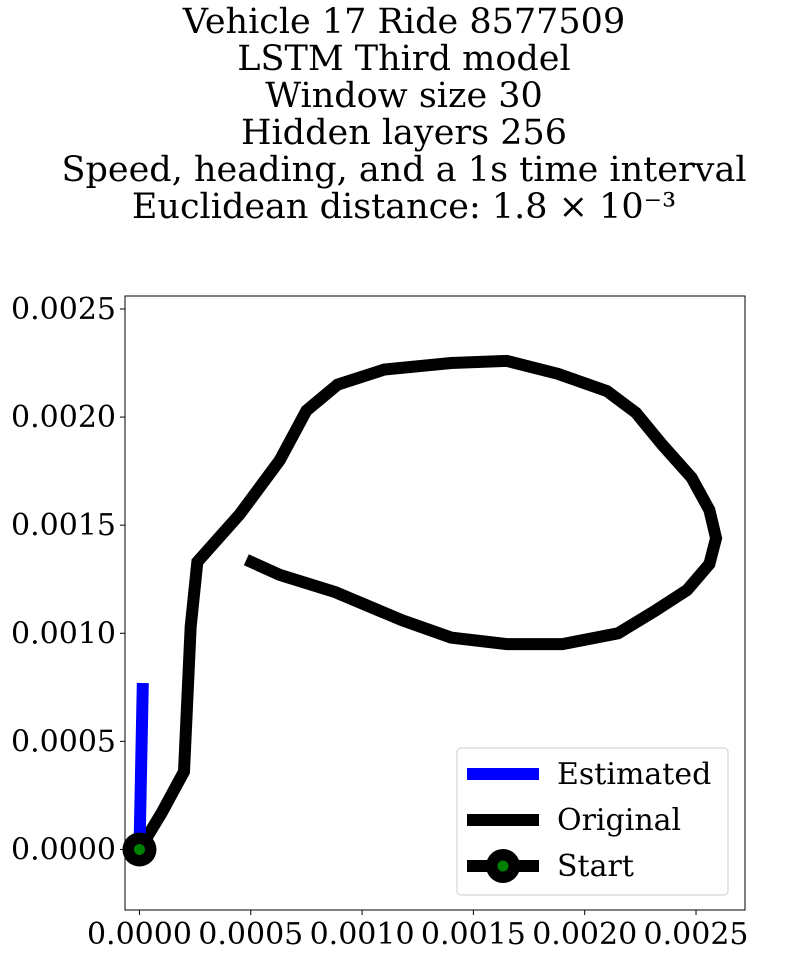 The height and width of the screenshot is (958, 808). I want to click on x-tick-label: 0.0005, so click(250, 934).